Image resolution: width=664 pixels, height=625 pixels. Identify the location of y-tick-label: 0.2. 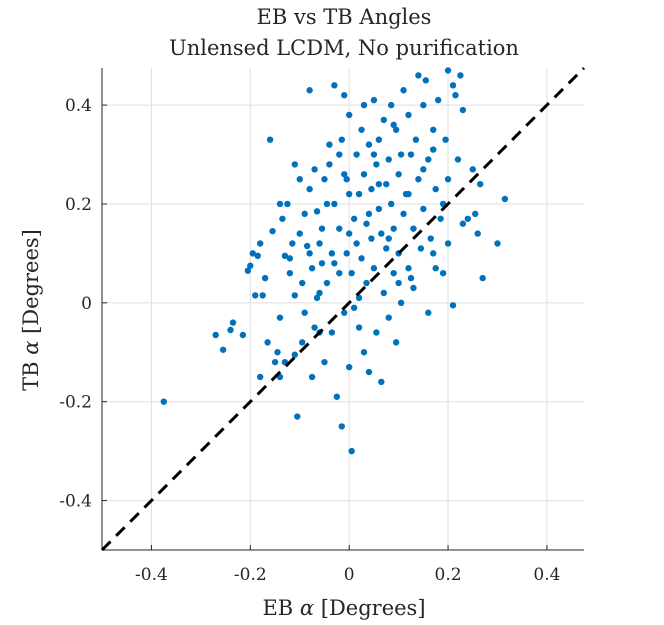
(78, 205).